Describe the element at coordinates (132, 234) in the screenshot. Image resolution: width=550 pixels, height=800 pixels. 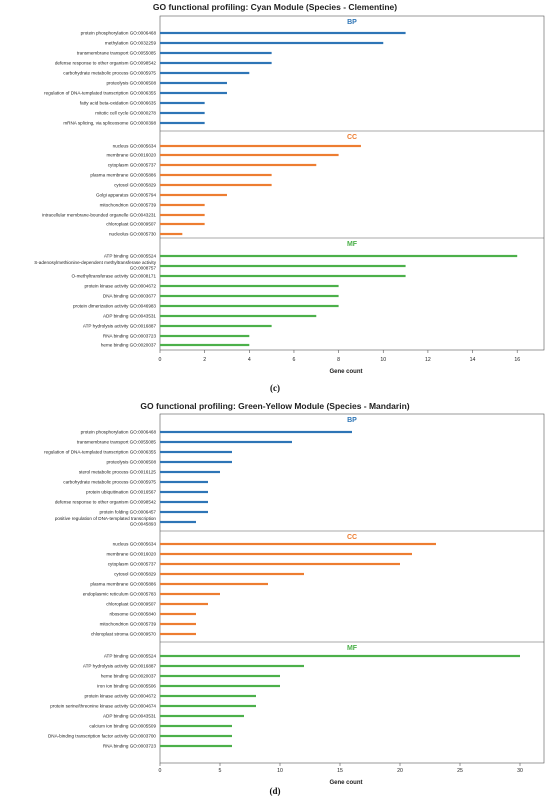
I see `category-label: nucleolus GO:0005730` at that location.